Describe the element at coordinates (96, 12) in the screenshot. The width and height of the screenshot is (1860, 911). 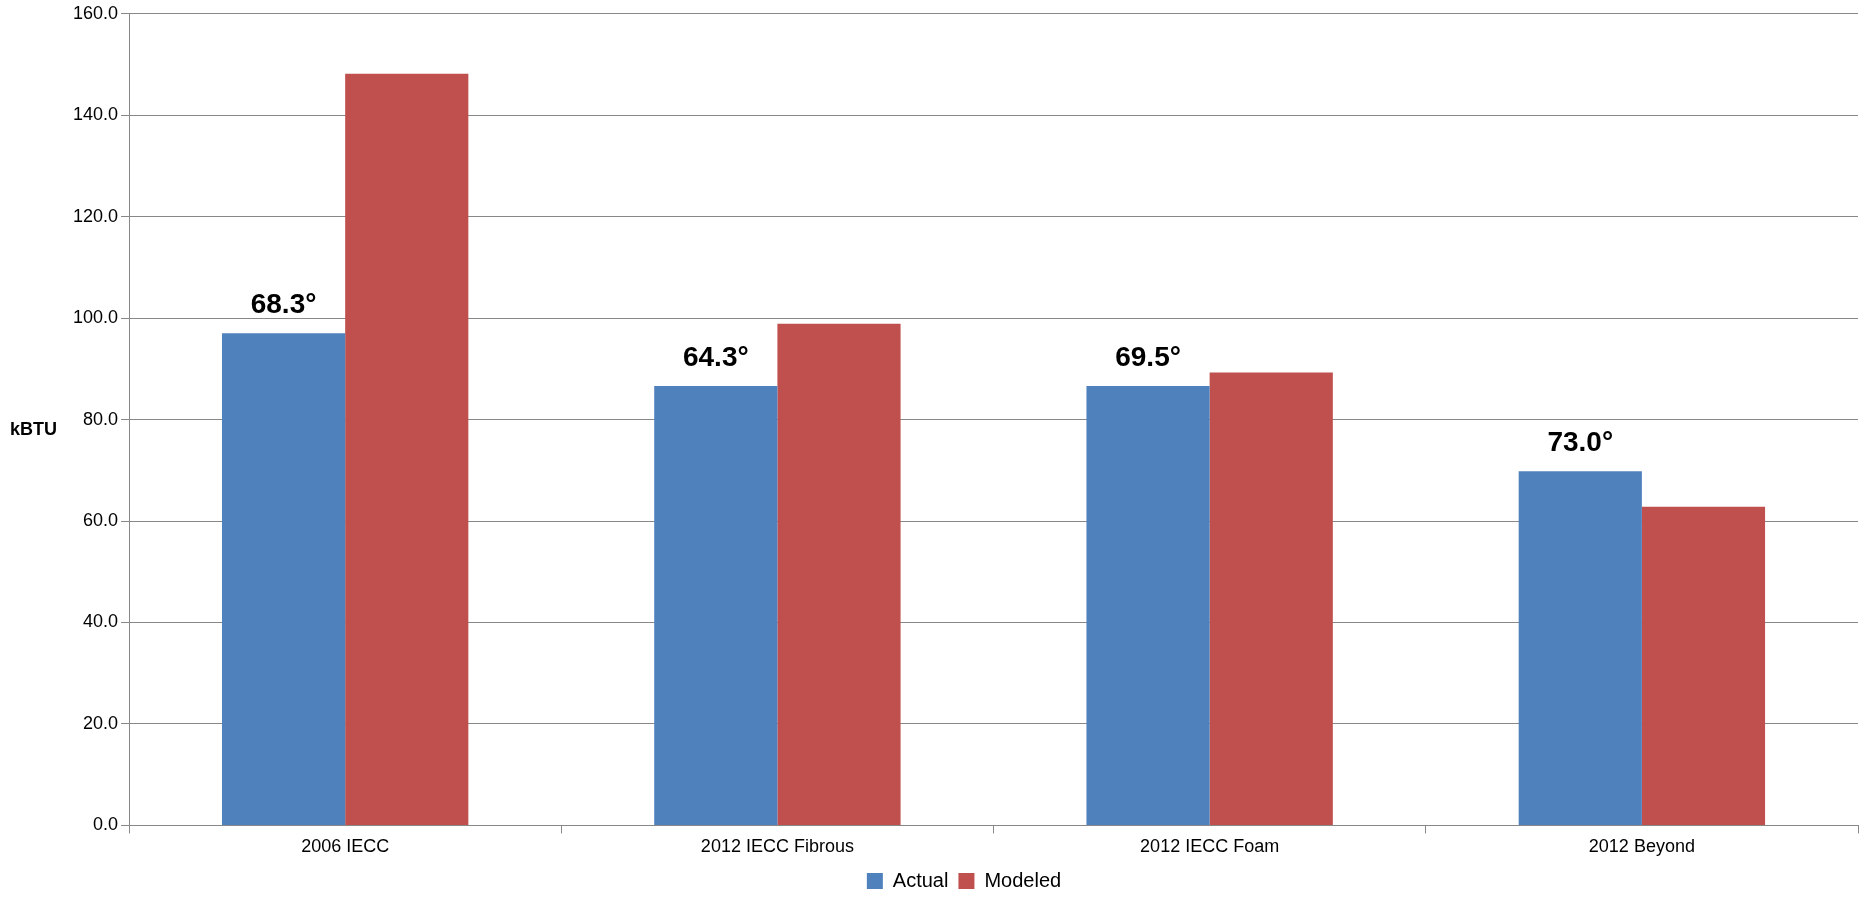
I see `y-tick-label: 160.0` at that location.